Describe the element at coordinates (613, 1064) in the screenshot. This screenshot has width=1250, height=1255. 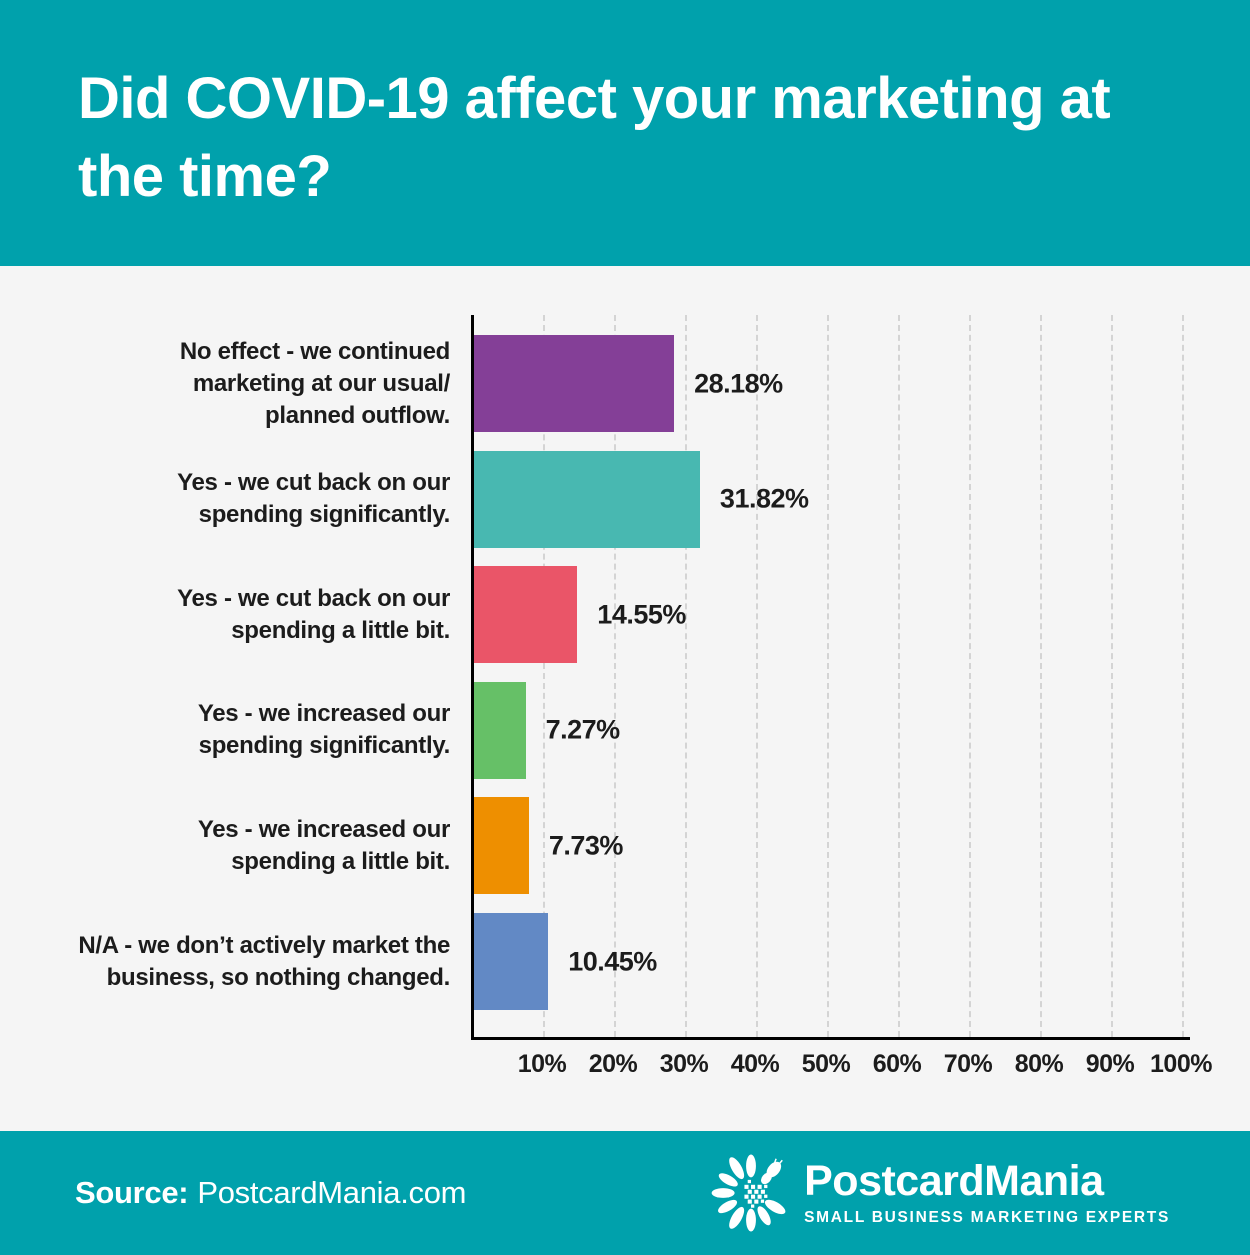
I see `x-axis-tick-label: 20%` at that location.